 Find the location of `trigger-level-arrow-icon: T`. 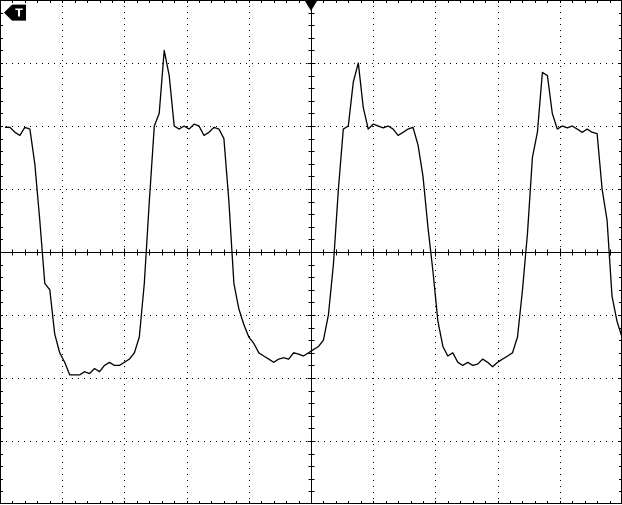

trigger-level-arrow-icon: T is located at coordinates (15, 12).